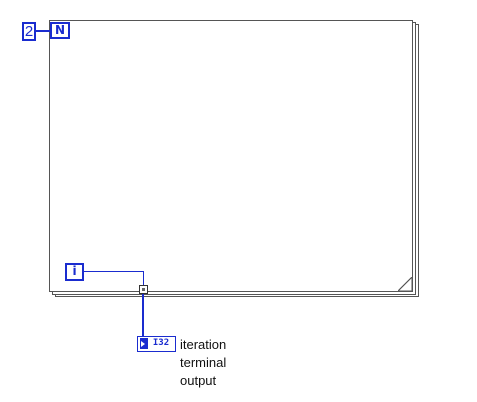 This screenshot has width=477, height=402. I want to click on iteration-terminal: i, so click(74, 272).